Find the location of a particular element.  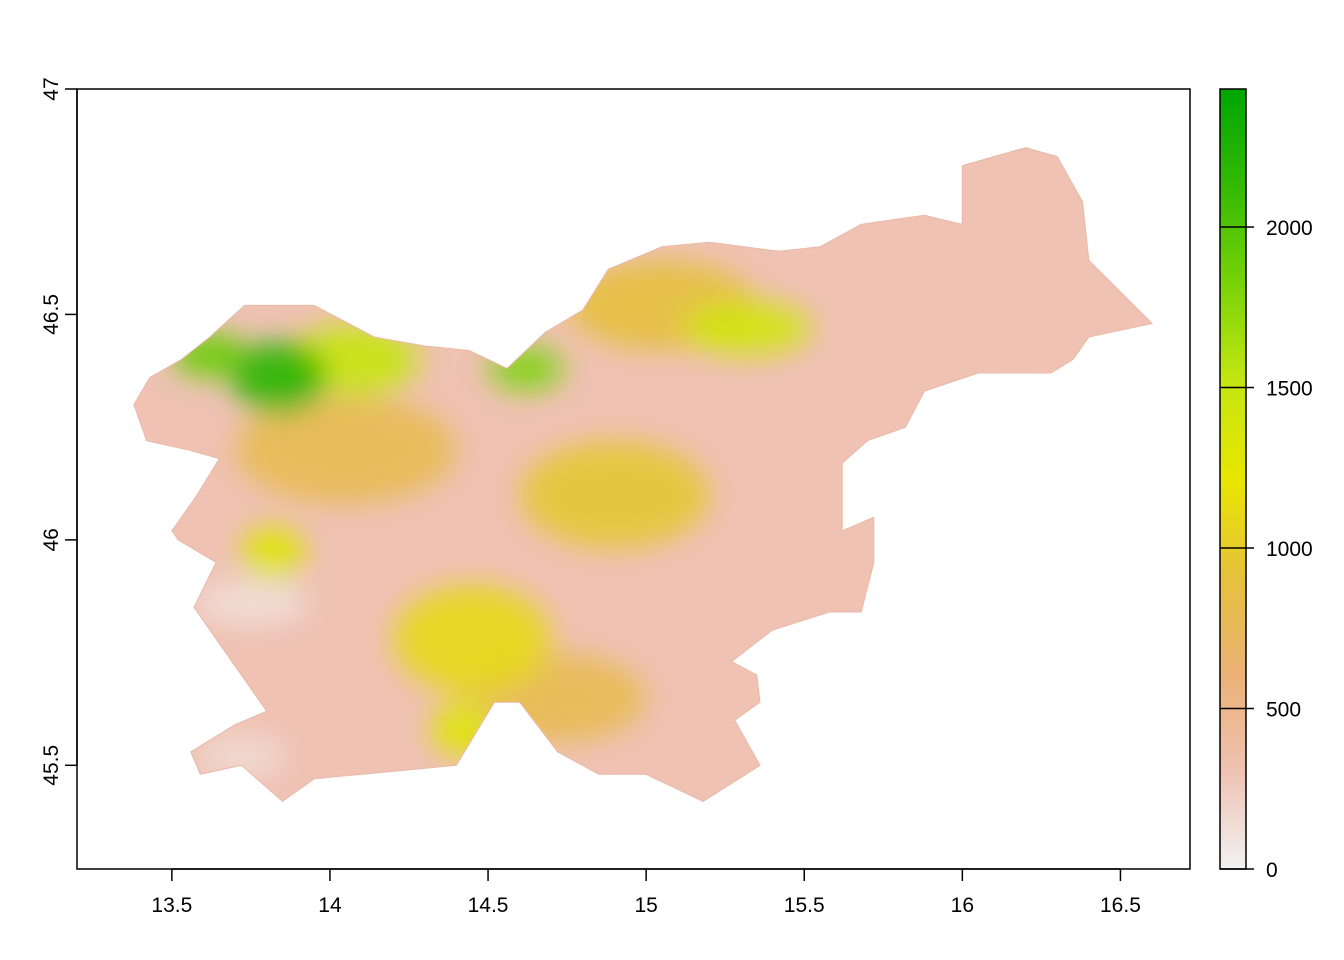

legend-tick-label: 1500 is located at coordinates (1289, 389).